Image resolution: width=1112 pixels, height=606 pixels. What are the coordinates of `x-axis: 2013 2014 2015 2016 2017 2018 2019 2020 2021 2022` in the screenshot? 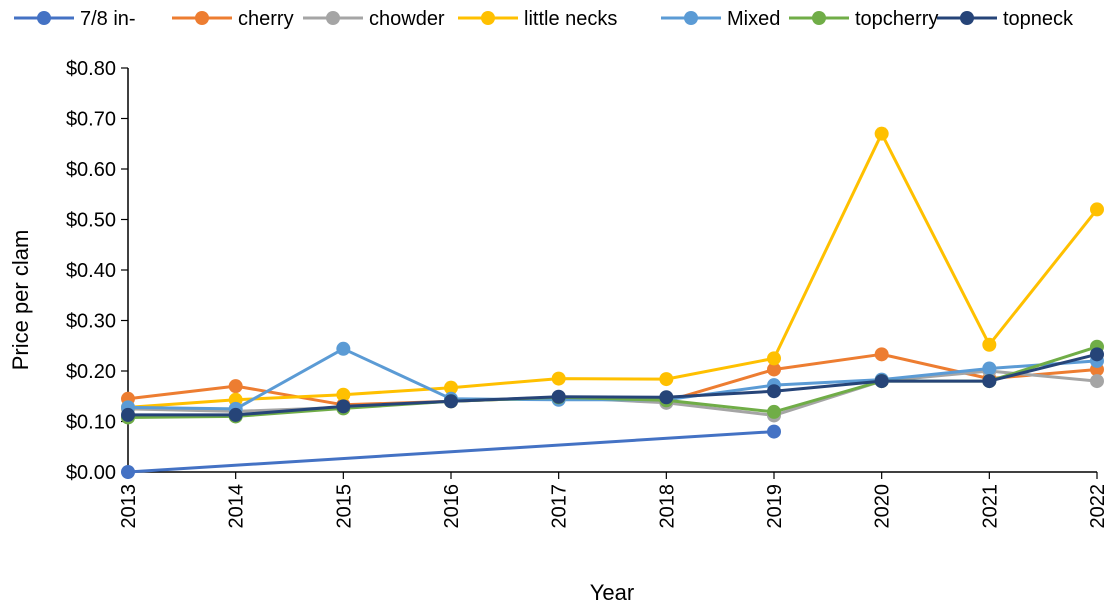 It's located at (613, 500).